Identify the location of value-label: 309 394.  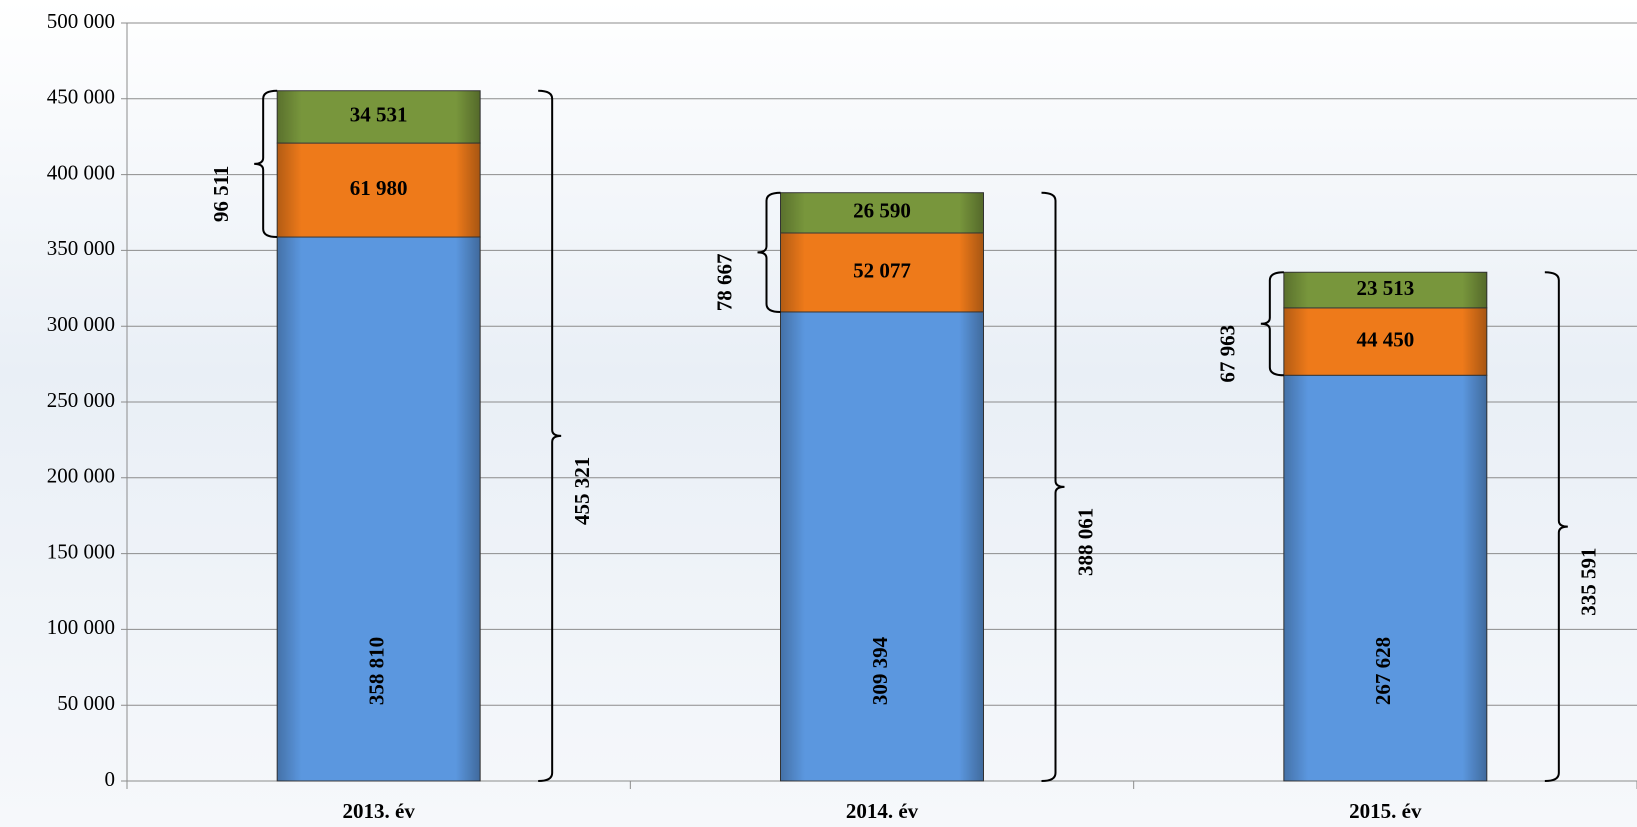
(880, 670).